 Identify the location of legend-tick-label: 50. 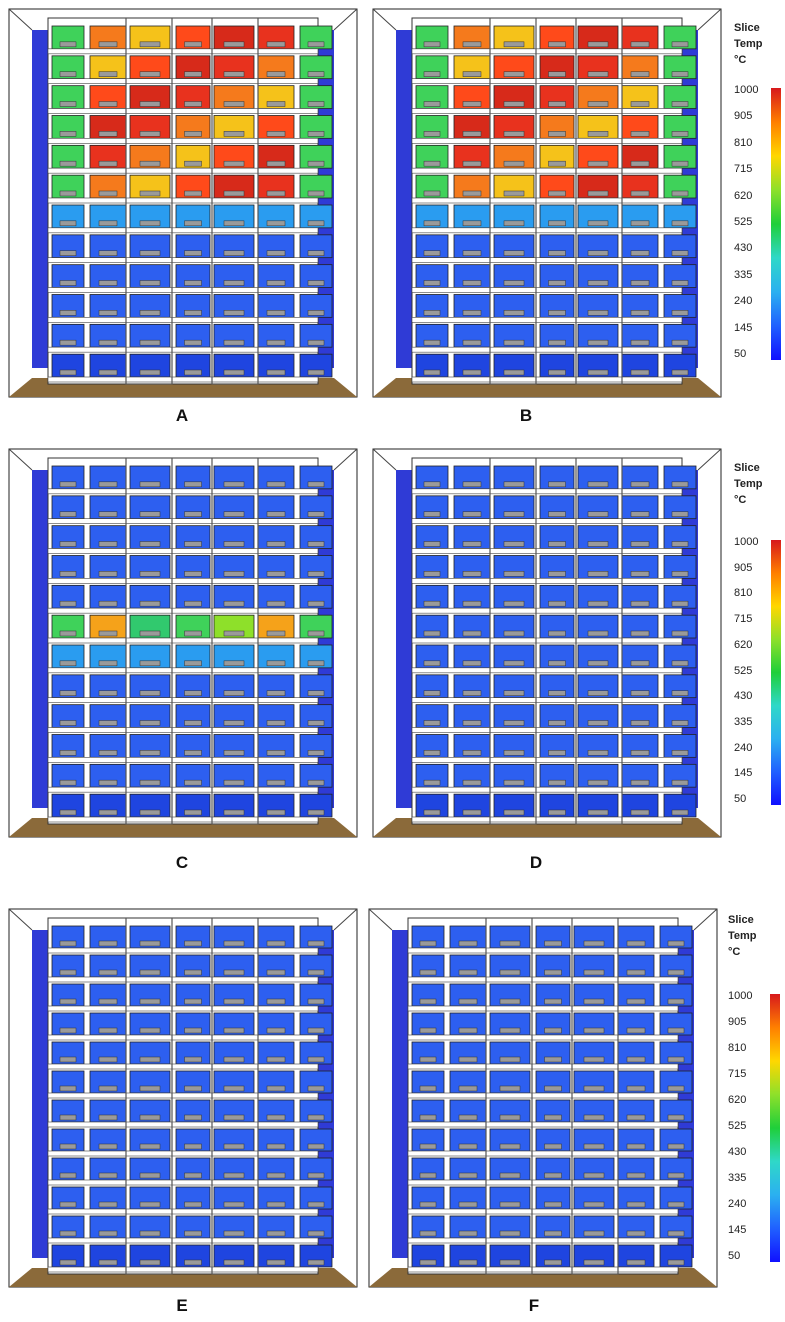
(734, 1256).